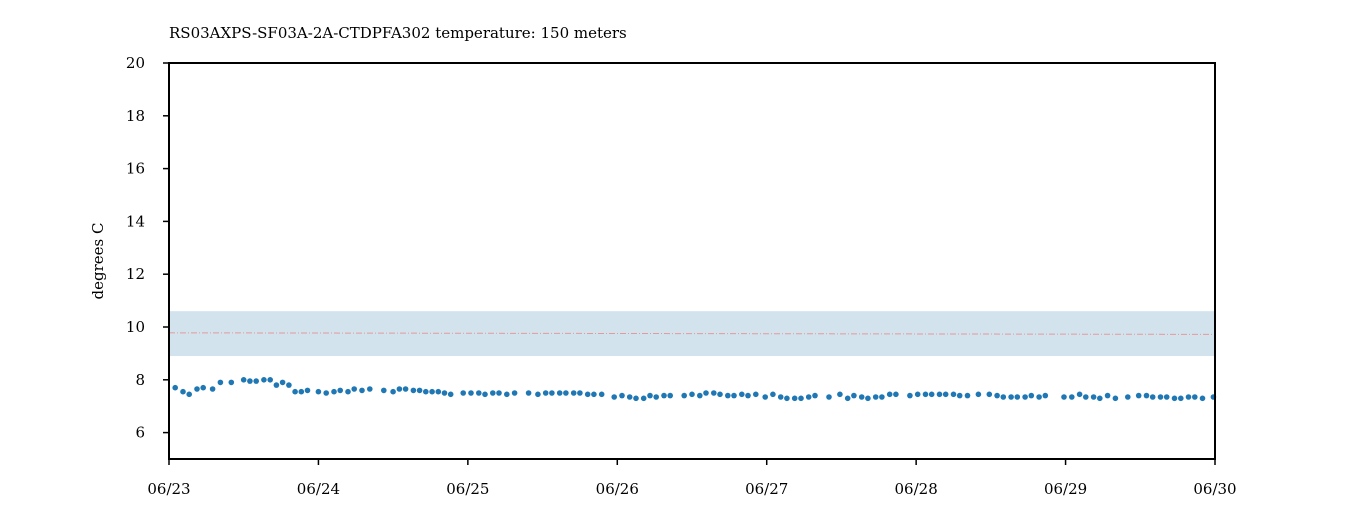  I want to click on x-tick-label: 06/29, so click(1065, 489).